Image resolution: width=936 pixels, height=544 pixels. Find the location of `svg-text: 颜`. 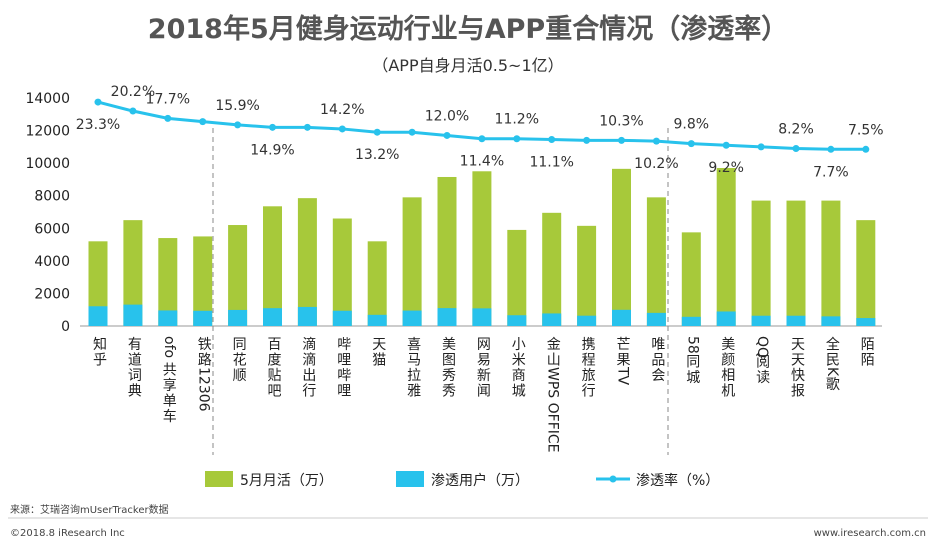

svg-text: 颜 is located at coordinates (728, 361).